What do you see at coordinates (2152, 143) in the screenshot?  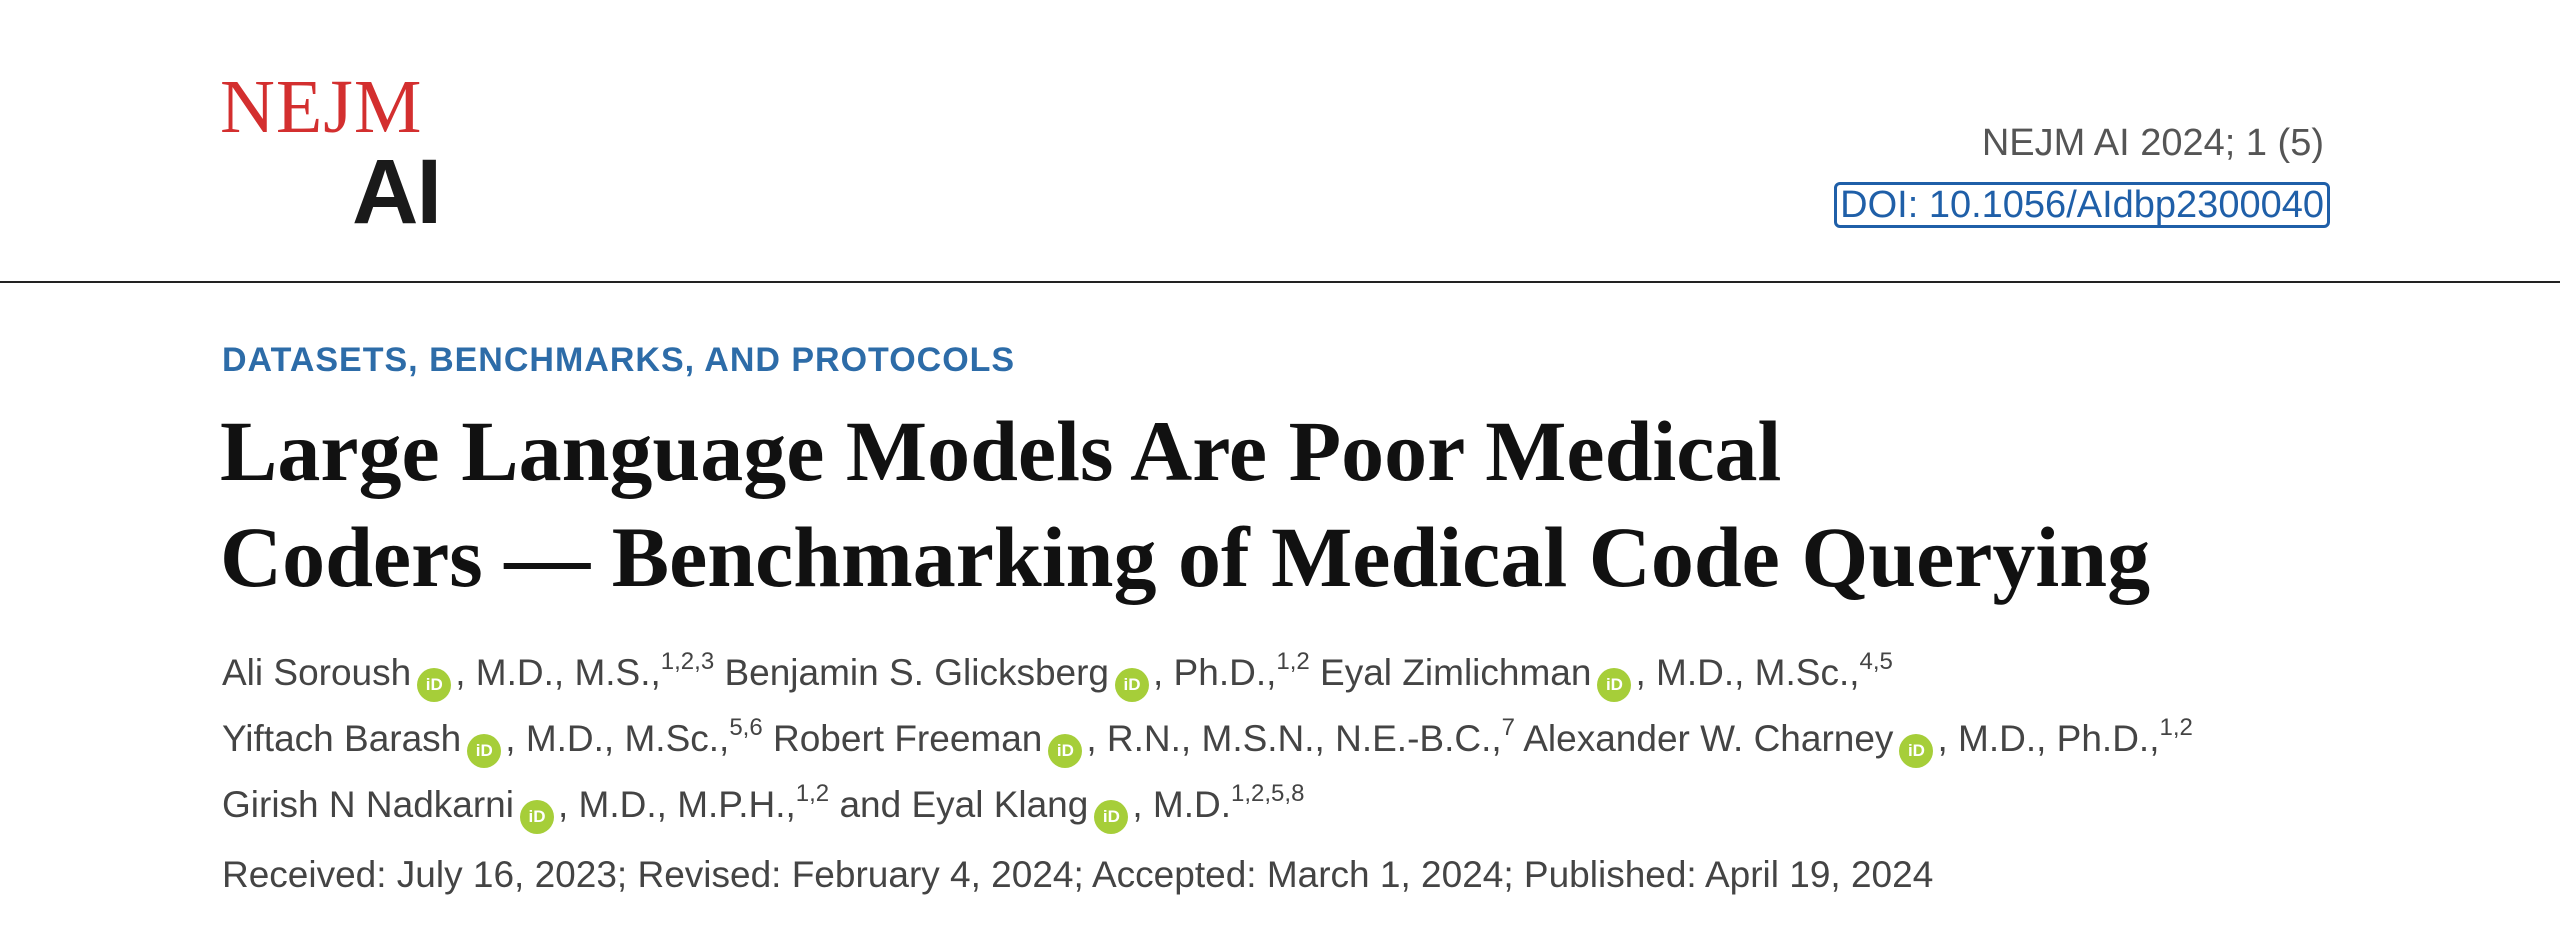 I see `journal-citation: NEJM AI 2024; 1 (5)` at bounding box center [2152, 143].